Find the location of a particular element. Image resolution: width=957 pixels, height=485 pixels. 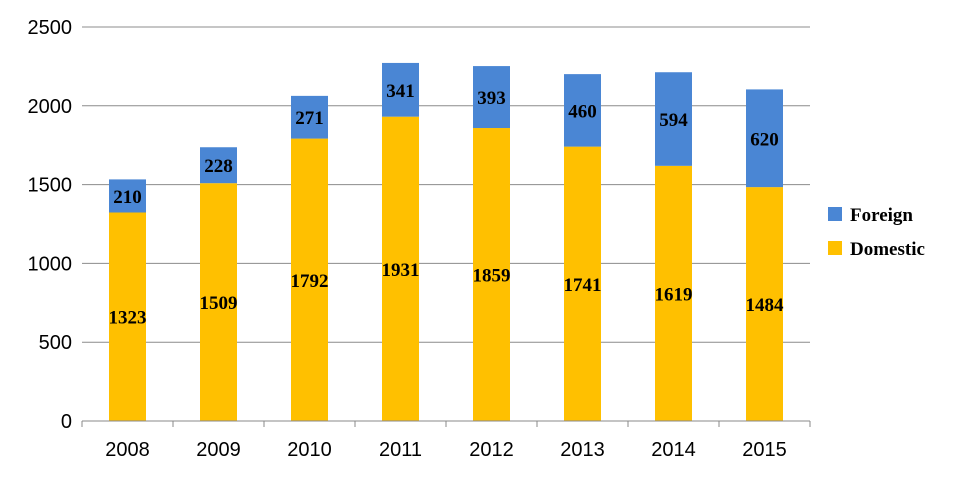

x-tick-label: 2015 is located at coordinates (764, 450).